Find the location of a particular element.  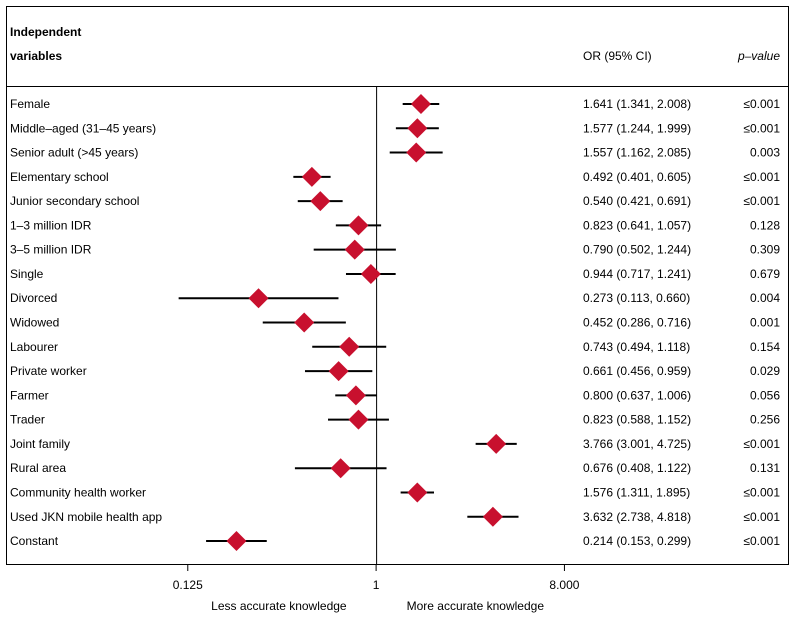

or-ci-value: 1.577 (1.244, 1.999) is located at coordinates (637, 128).